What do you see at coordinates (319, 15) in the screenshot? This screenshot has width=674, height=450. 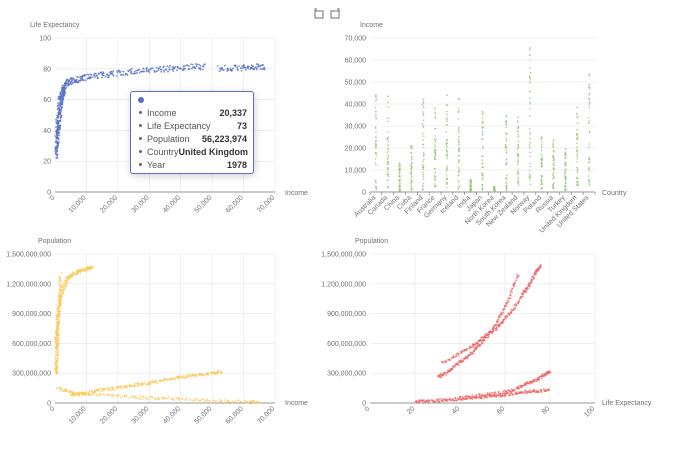 I see `restore-icon` at bounding box center [319, 15].